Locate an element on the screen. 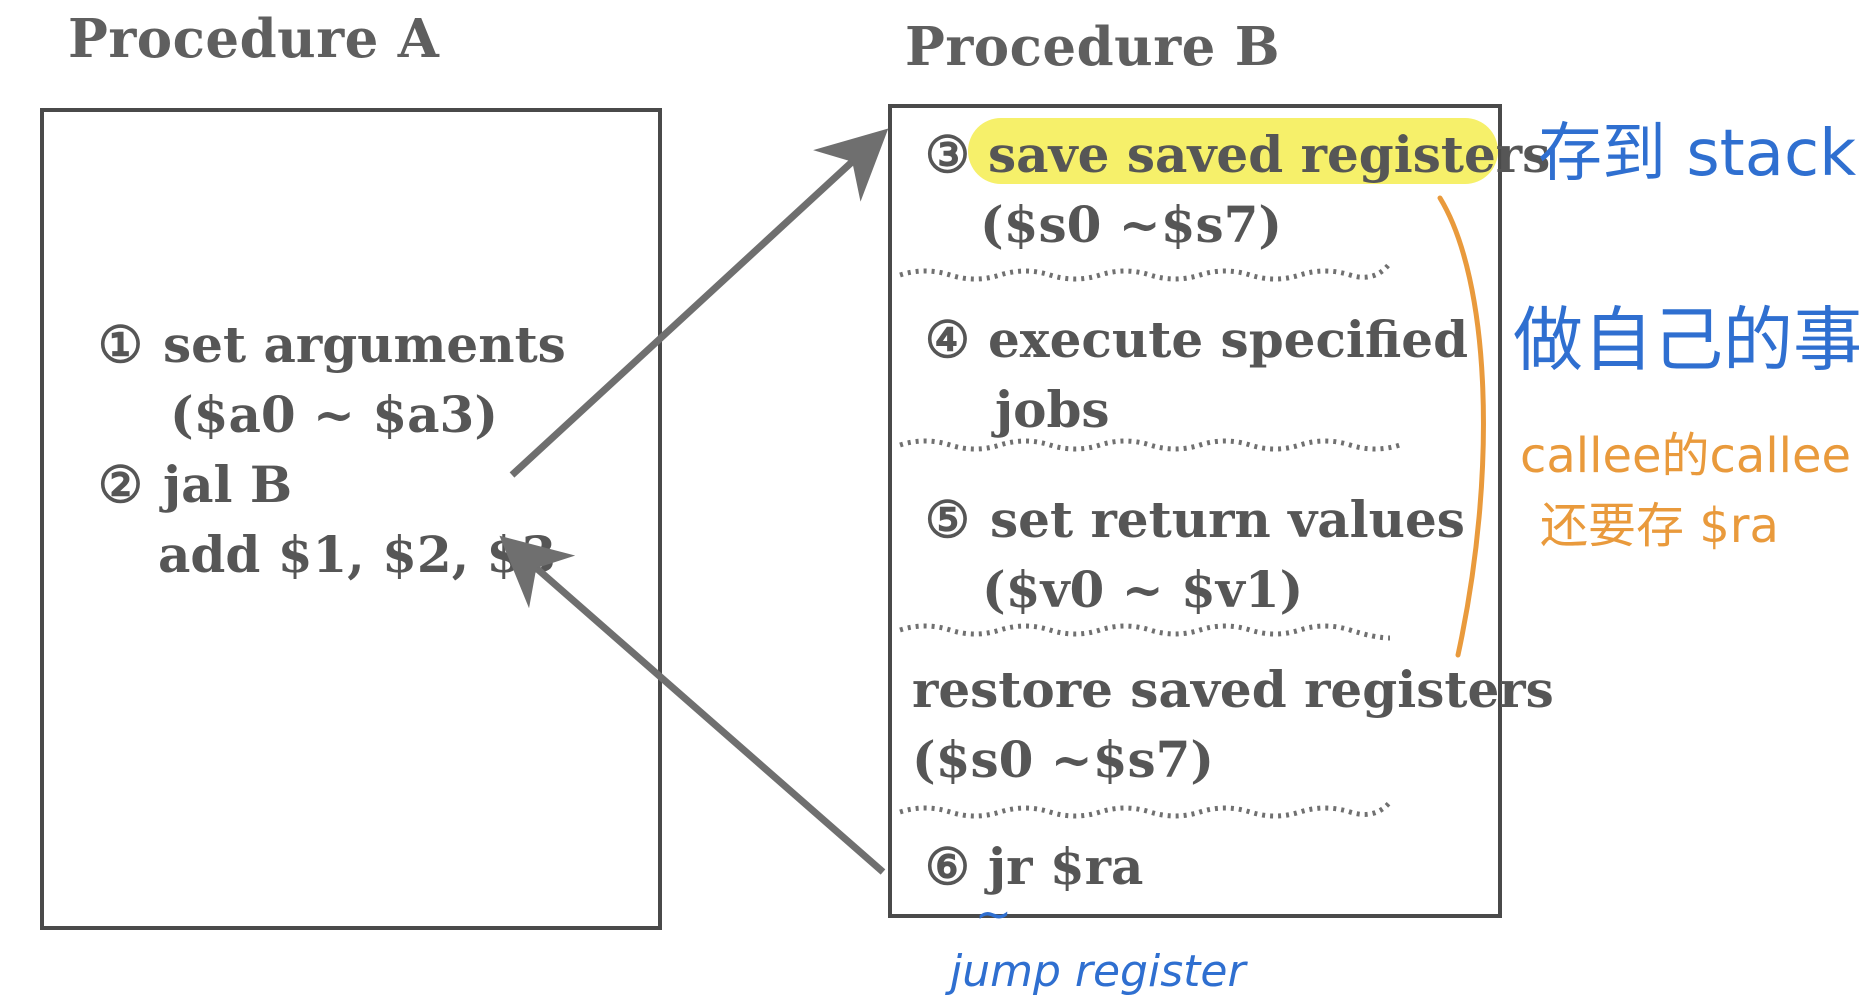 This screenshot has width=1859, height=1004. step4-label: execute specified is located at coordinates (1228, 339).